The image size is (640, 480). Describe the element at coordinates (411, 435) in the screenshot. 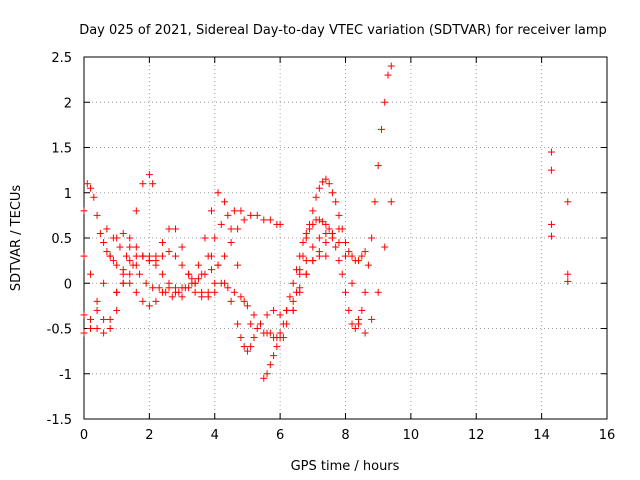

I see `x-tick-label: 10` at that location.